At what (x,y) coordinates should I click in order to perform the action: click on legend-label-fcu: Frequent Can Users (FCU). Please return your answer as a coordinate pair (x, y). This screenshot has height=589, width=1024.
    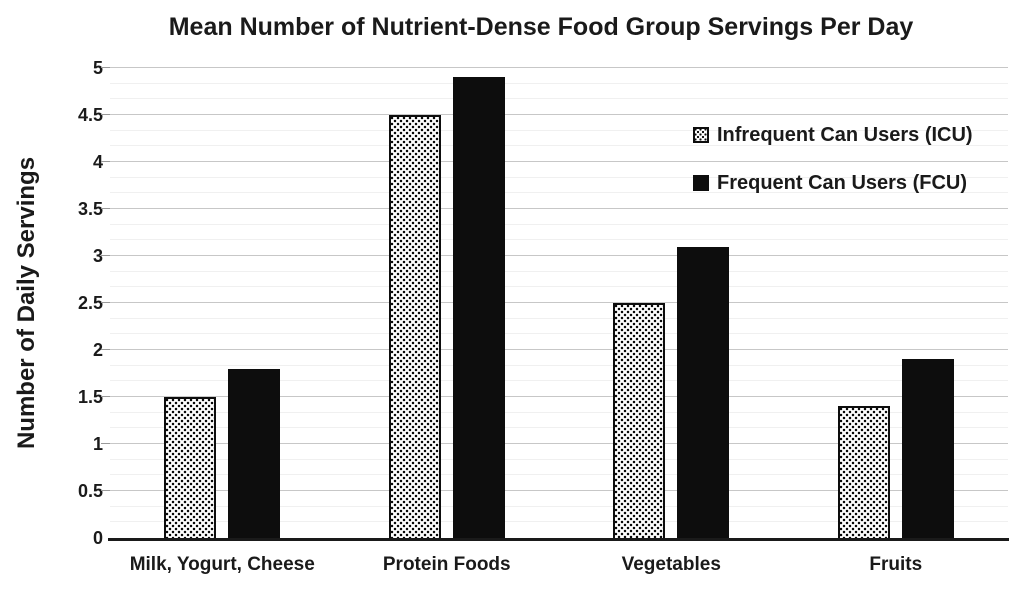
    Looking at the image, I should click on (842, 182).